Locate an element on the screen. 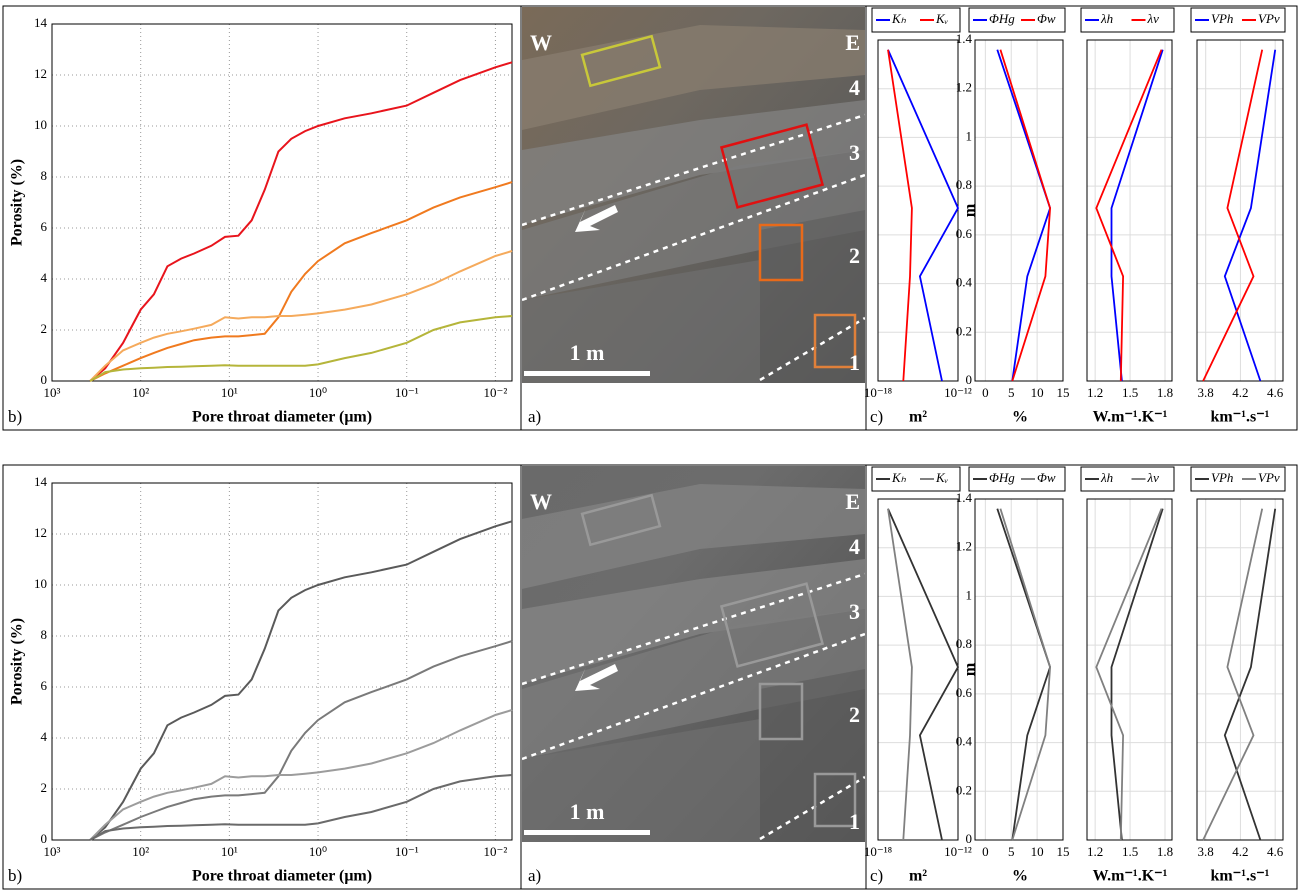  y-tick-label: 1.4 is located at coordinates (964, 38).